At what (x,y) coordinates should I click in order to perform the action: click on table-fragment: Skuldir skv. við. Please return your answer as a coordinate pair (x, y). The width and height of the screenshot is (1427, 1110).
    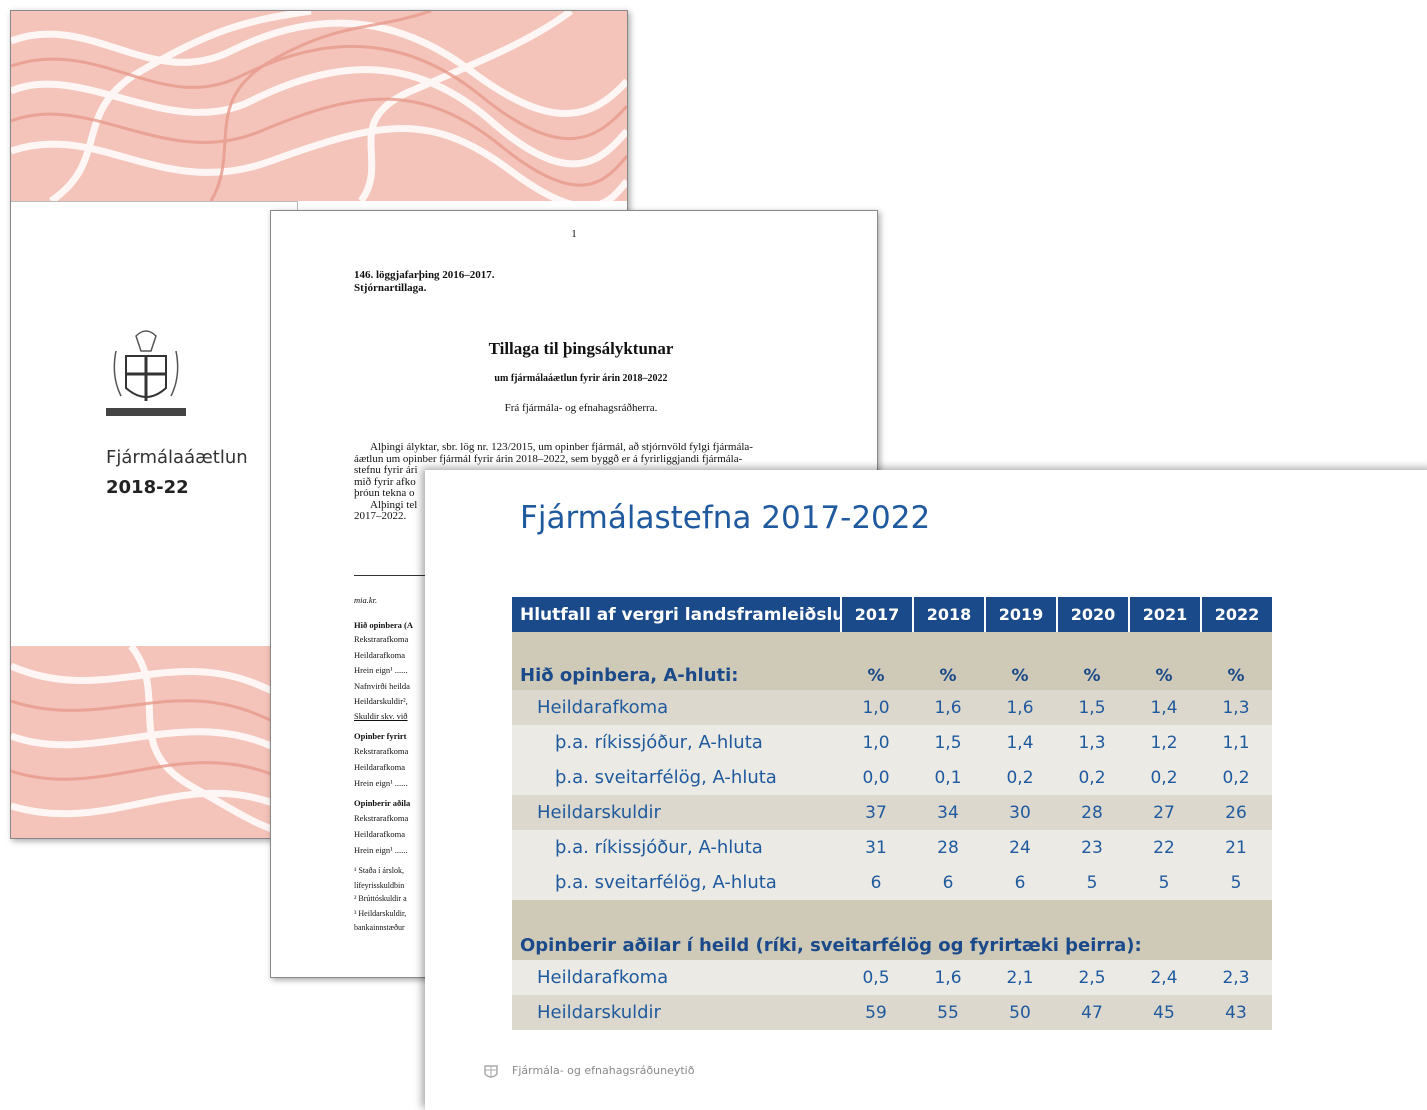
    Looking at the image, I should click on (381, 716).